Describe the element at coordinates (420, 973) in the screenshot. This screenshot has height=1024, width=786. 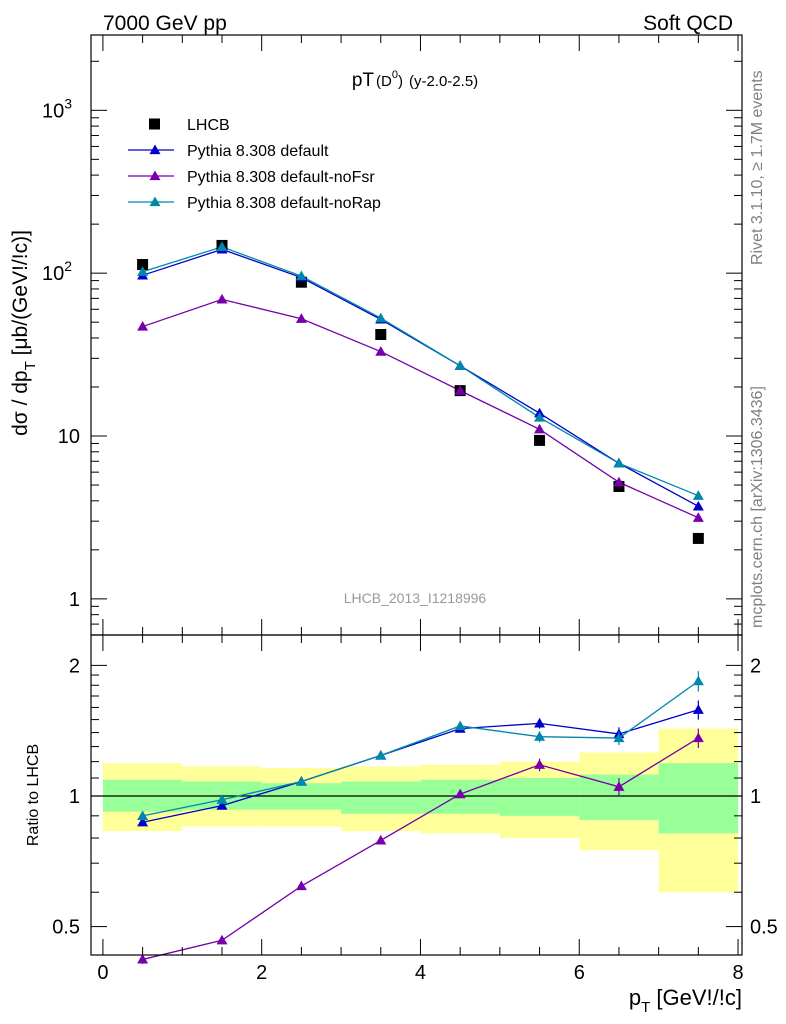
I see `x-tick-label: 4` at that location.